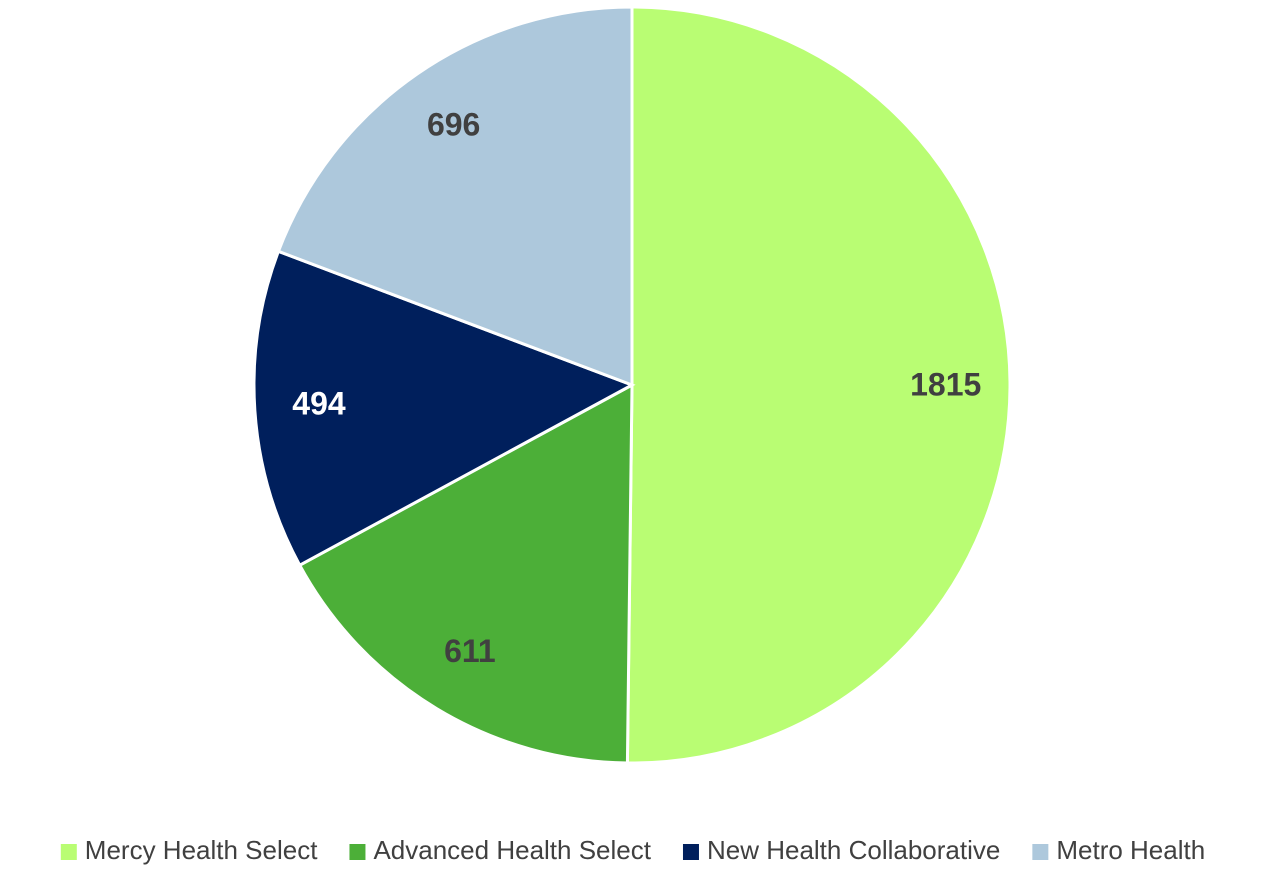 The height and width of the screenshot is (895, 1266). Describe the element at coordinates (1130, 850) in the screenshot. I see `legend-label: Metro Health` at that location.